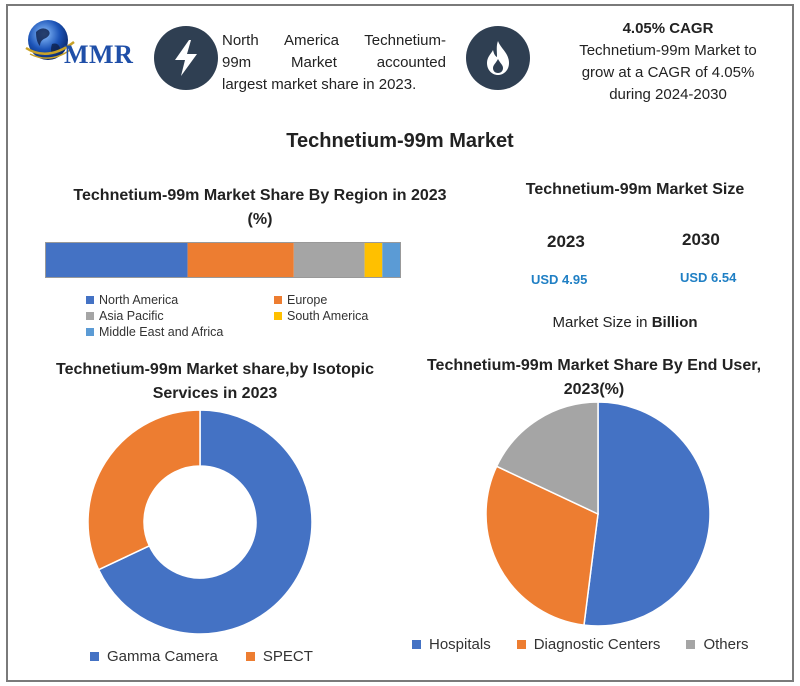  I want to click on isotopic-legend-item-spect: SPECT, so click(279, 656).